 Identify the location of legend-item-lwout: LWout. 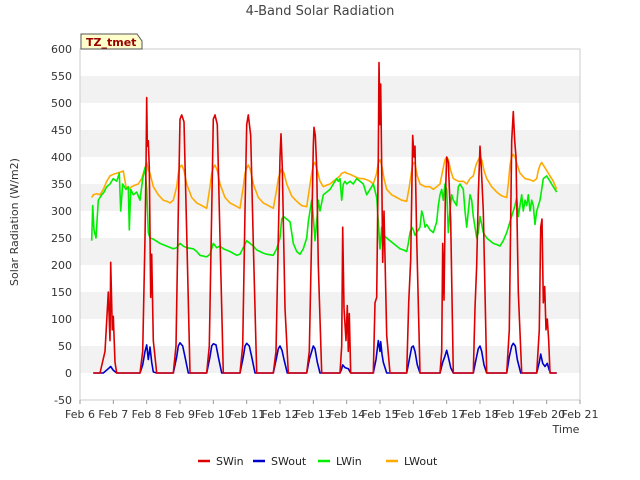
(412, 461).